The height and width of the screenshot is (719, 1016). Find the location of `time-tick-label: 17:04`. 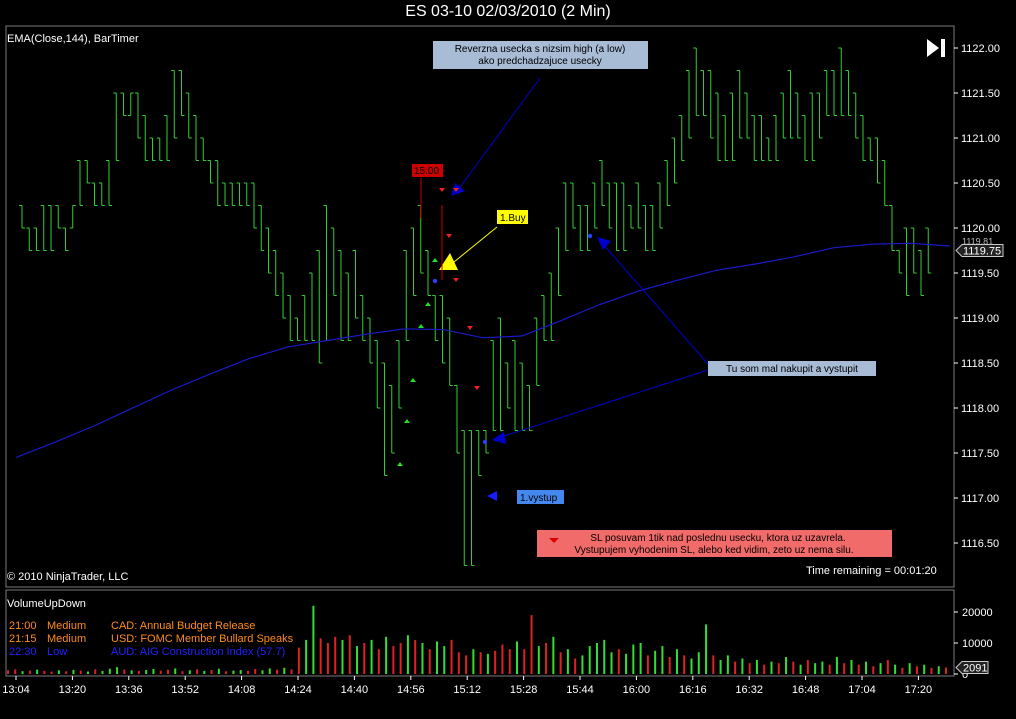

time-tick-label: 17:04 is located at coordinates (862, 690).